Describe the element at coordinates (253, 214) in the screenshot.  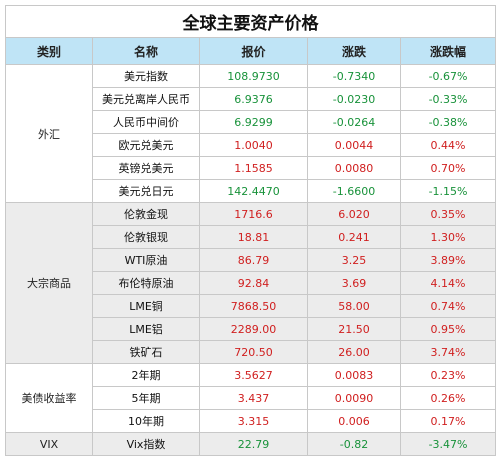
I see `price-cell: 1716.6` at that location.